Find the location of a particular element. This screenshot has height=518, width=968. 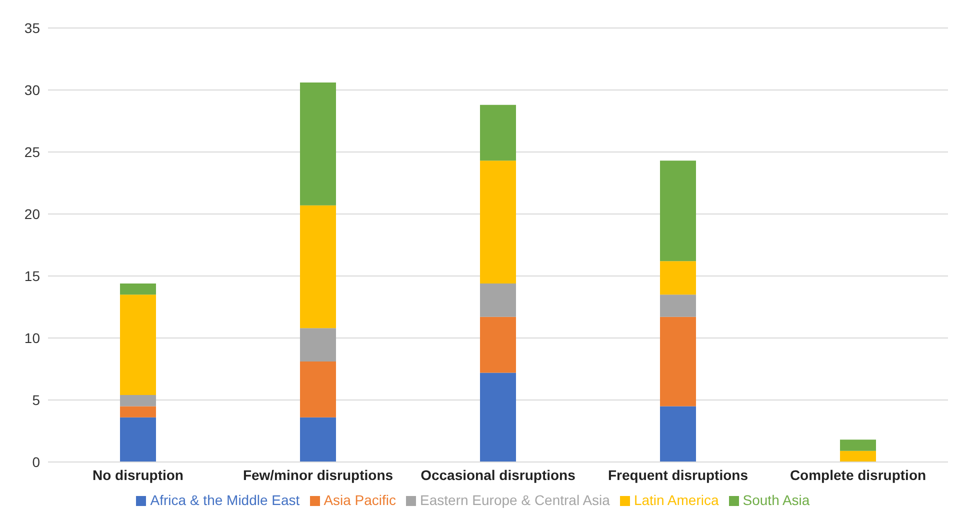

legend-label: Eastern Europe & Central Asia is located at coordinates (515, 500).